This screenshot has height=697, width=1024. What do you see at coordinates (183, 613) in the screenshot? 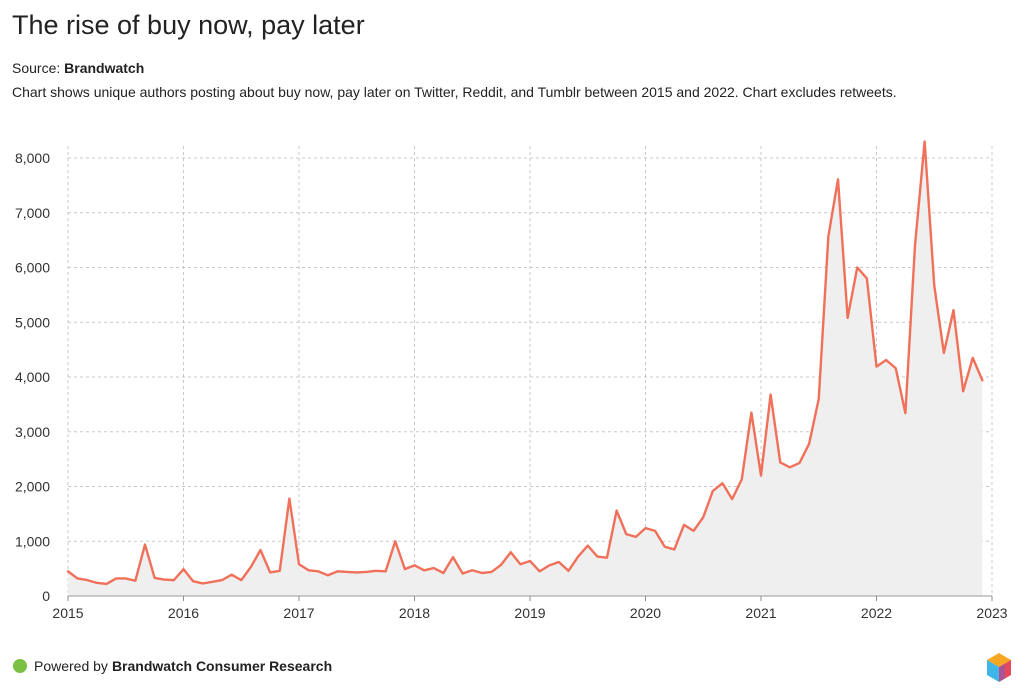
I see `x-tick-label: 2016` at bounding box center [183, 613].